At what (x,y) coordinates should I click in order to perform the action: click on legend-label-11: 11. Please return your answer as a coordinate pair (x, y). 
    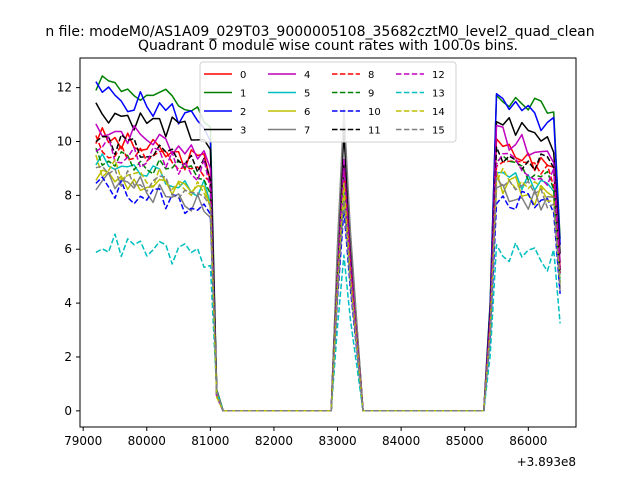
    Looking at the image, I should click on (374, 131).